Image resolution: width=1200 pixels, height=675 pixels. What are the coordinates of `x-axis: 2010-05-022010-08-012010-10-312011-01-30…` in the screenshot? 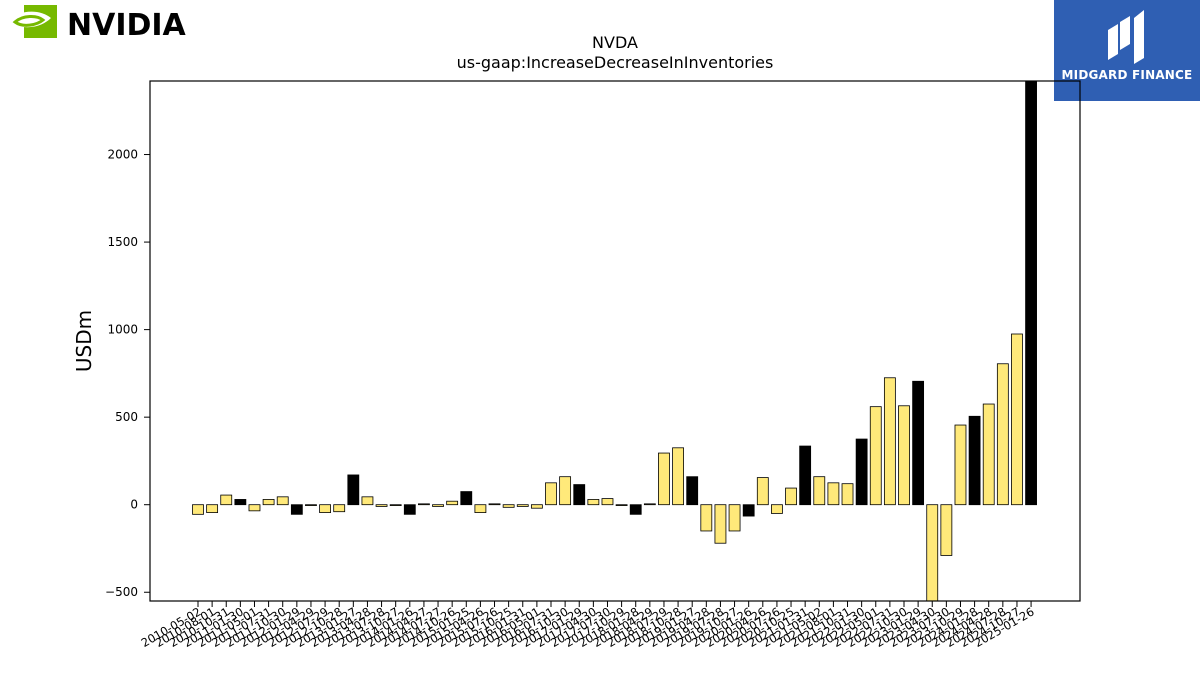 It's located at (588, 625).